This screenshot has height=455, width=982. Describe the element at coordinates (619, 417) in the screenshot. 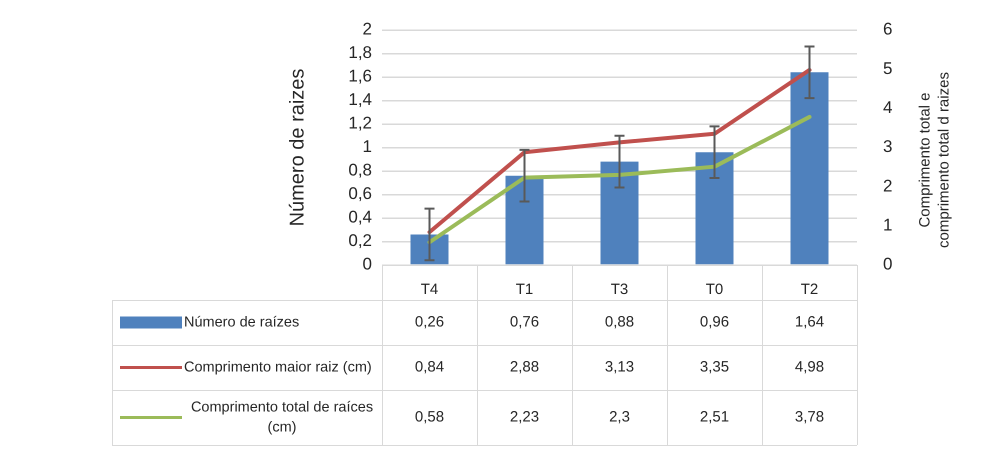

I see `data-label: 2,3` at that location.